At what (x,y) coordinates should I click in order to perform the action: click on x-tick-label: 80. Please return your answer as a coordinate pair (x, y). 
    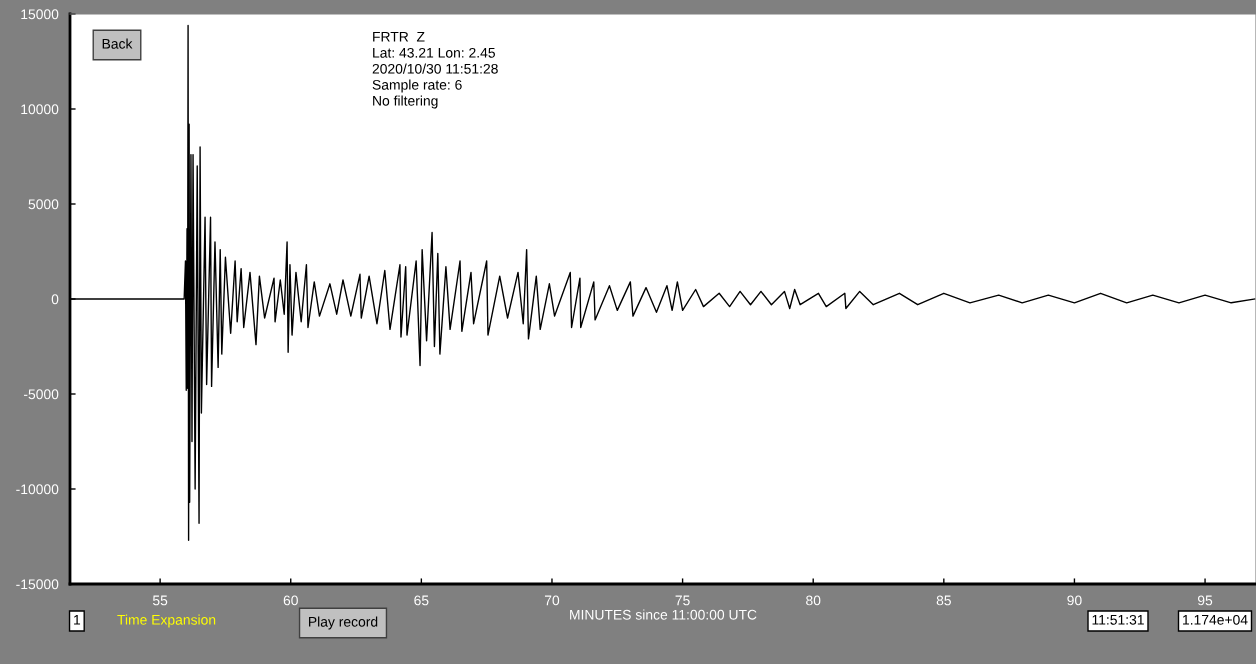
    Looking at the image, I should click on (813, 600).